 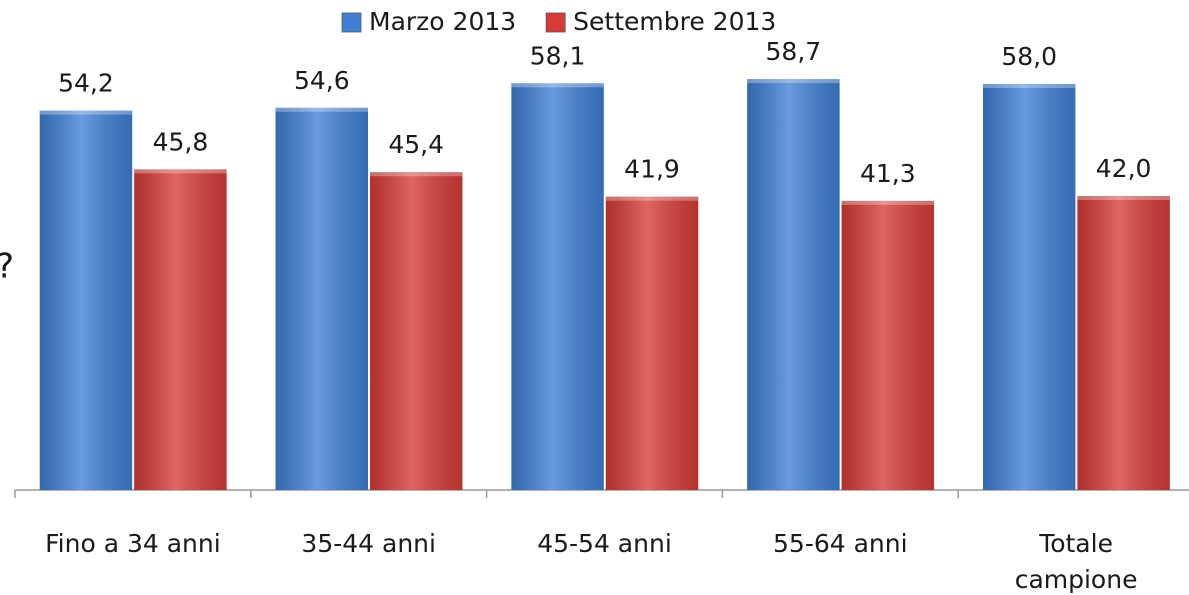 I want to click on data-label: 54,2, so click(x=86, y=83).